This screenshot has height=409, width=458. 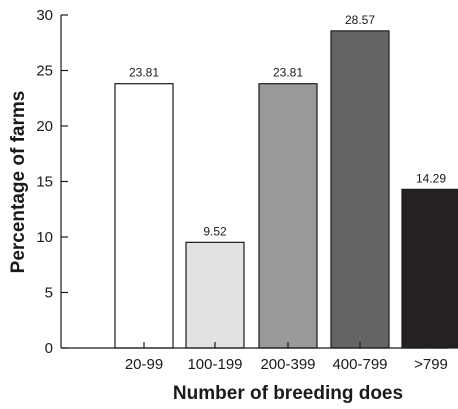 I want to click on y-tick-label: 0, so click(x=49, y=348).